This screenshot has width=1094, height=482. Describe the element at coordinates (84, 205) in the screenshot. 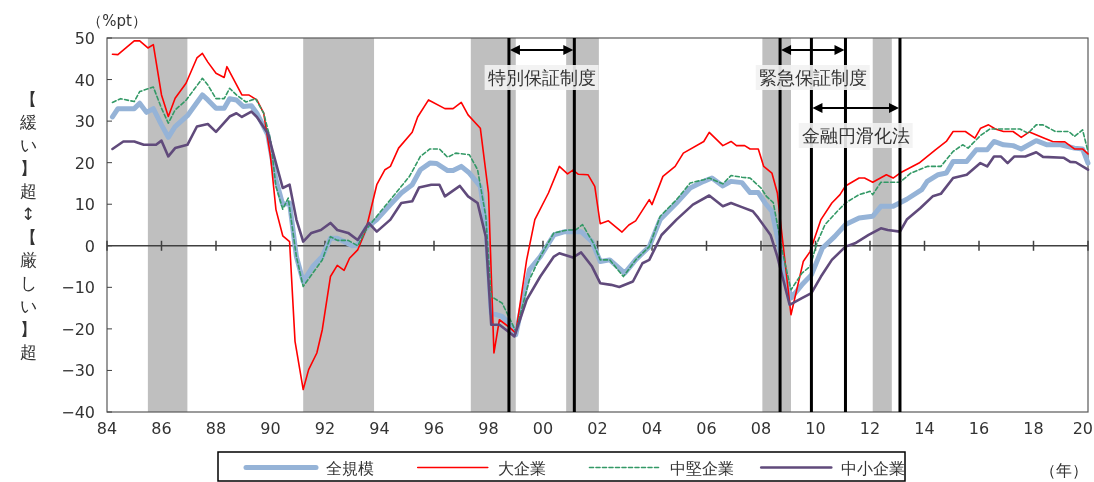

I see `y-tick-label: 10` at that location.